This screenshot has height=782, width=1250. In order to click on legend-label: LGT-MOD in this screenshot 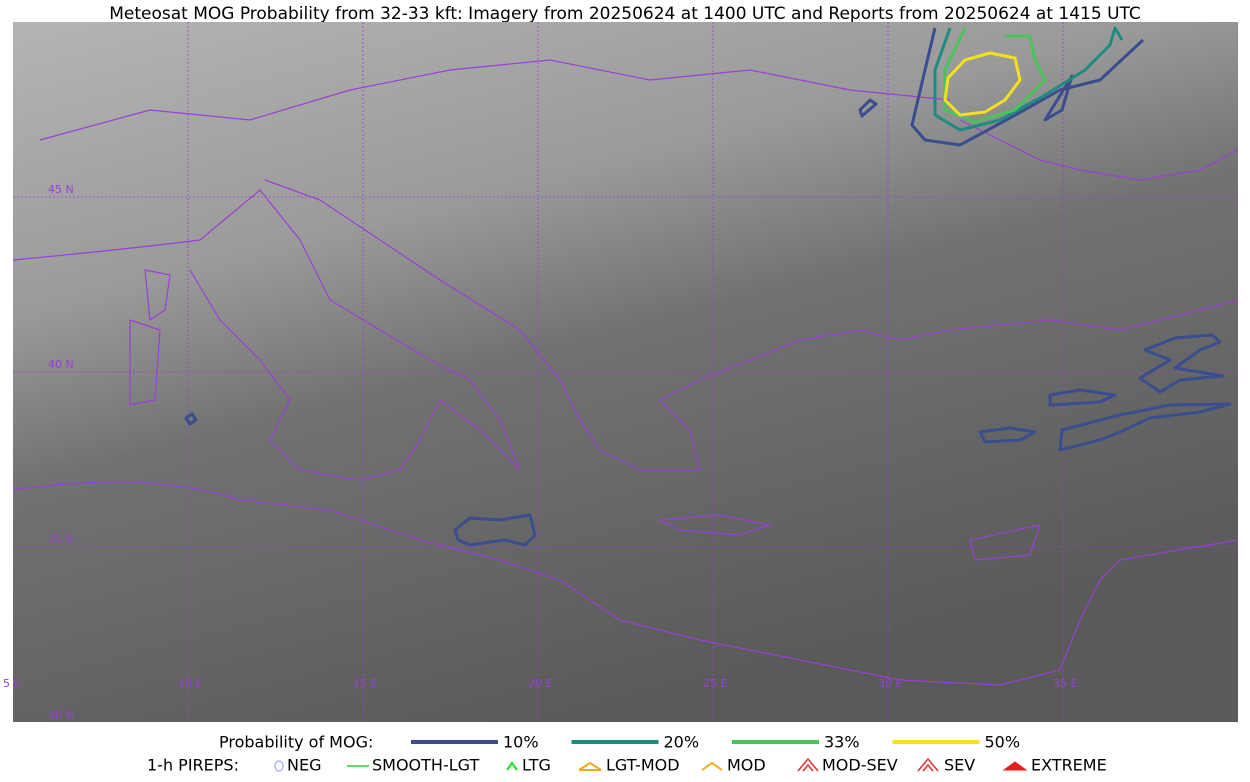, I will do `click(643, 765)`.